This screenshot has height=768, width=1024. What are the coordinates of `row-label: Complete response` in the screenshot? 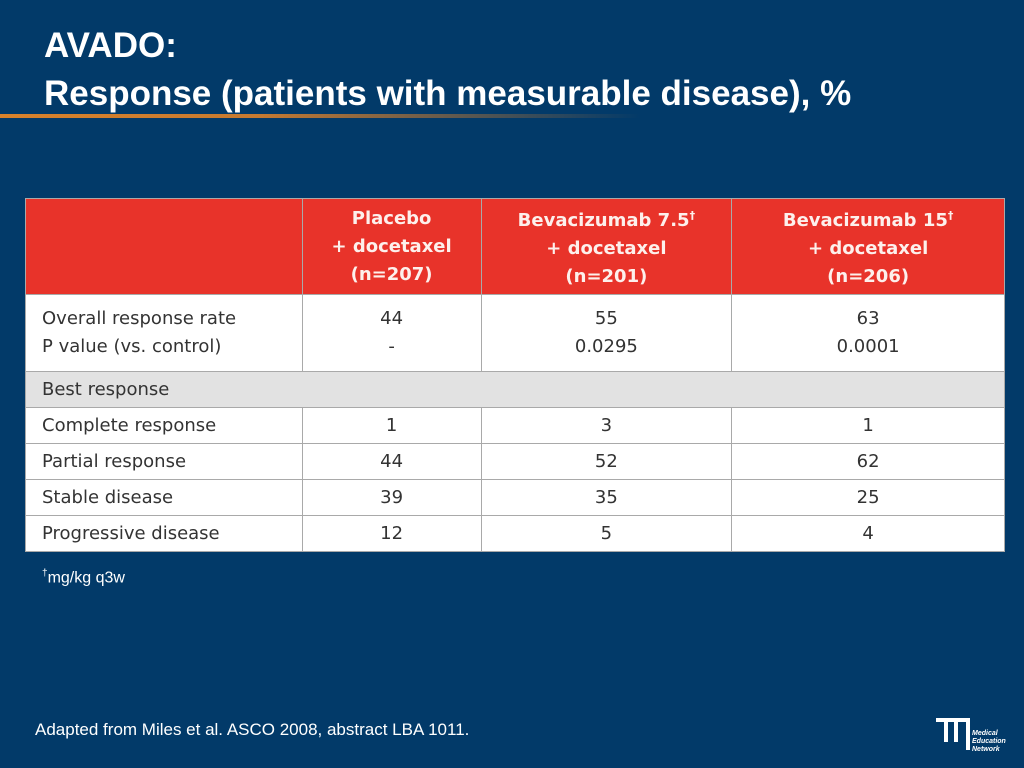 It's located at (164, 425).